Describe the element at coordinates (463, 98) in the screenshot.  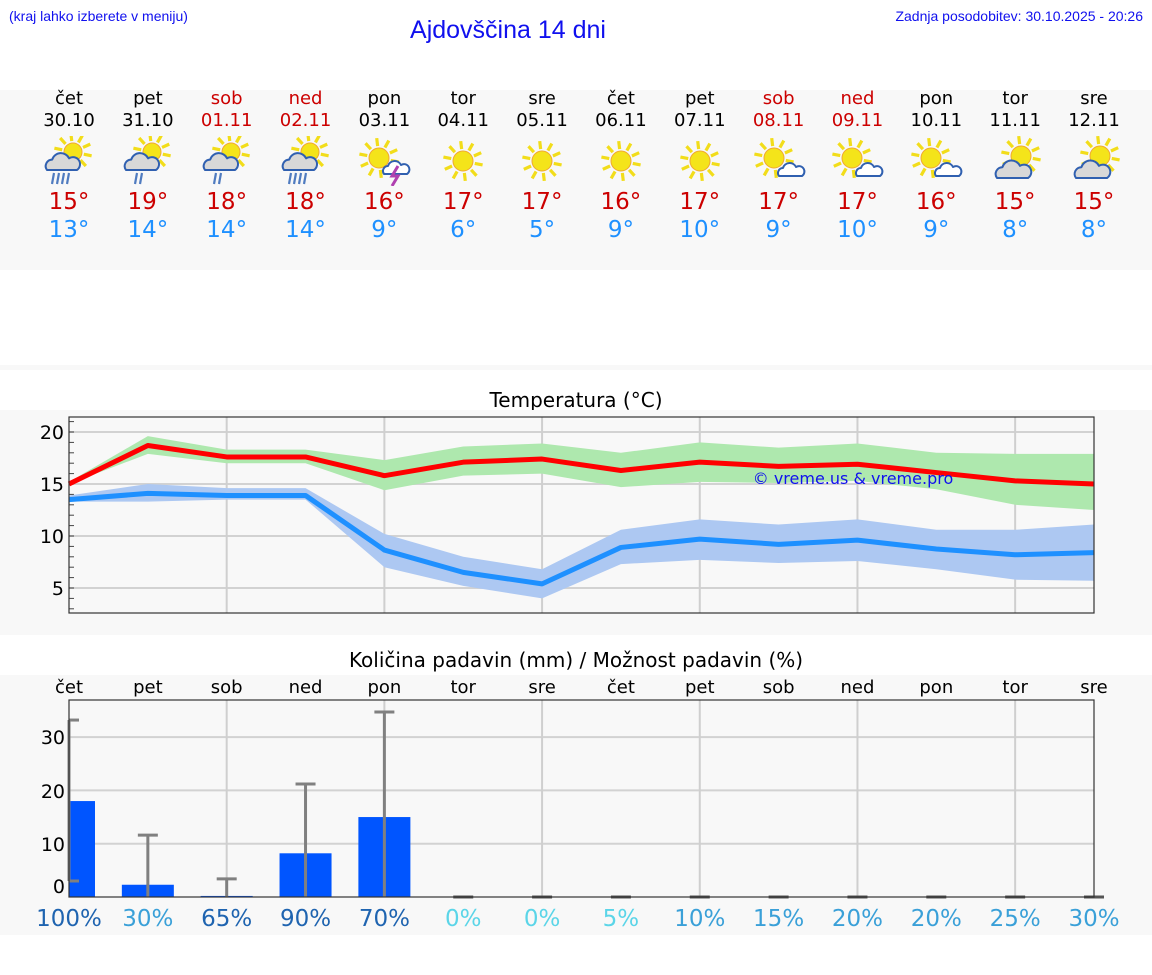
I see `day-name: tor` at that location.